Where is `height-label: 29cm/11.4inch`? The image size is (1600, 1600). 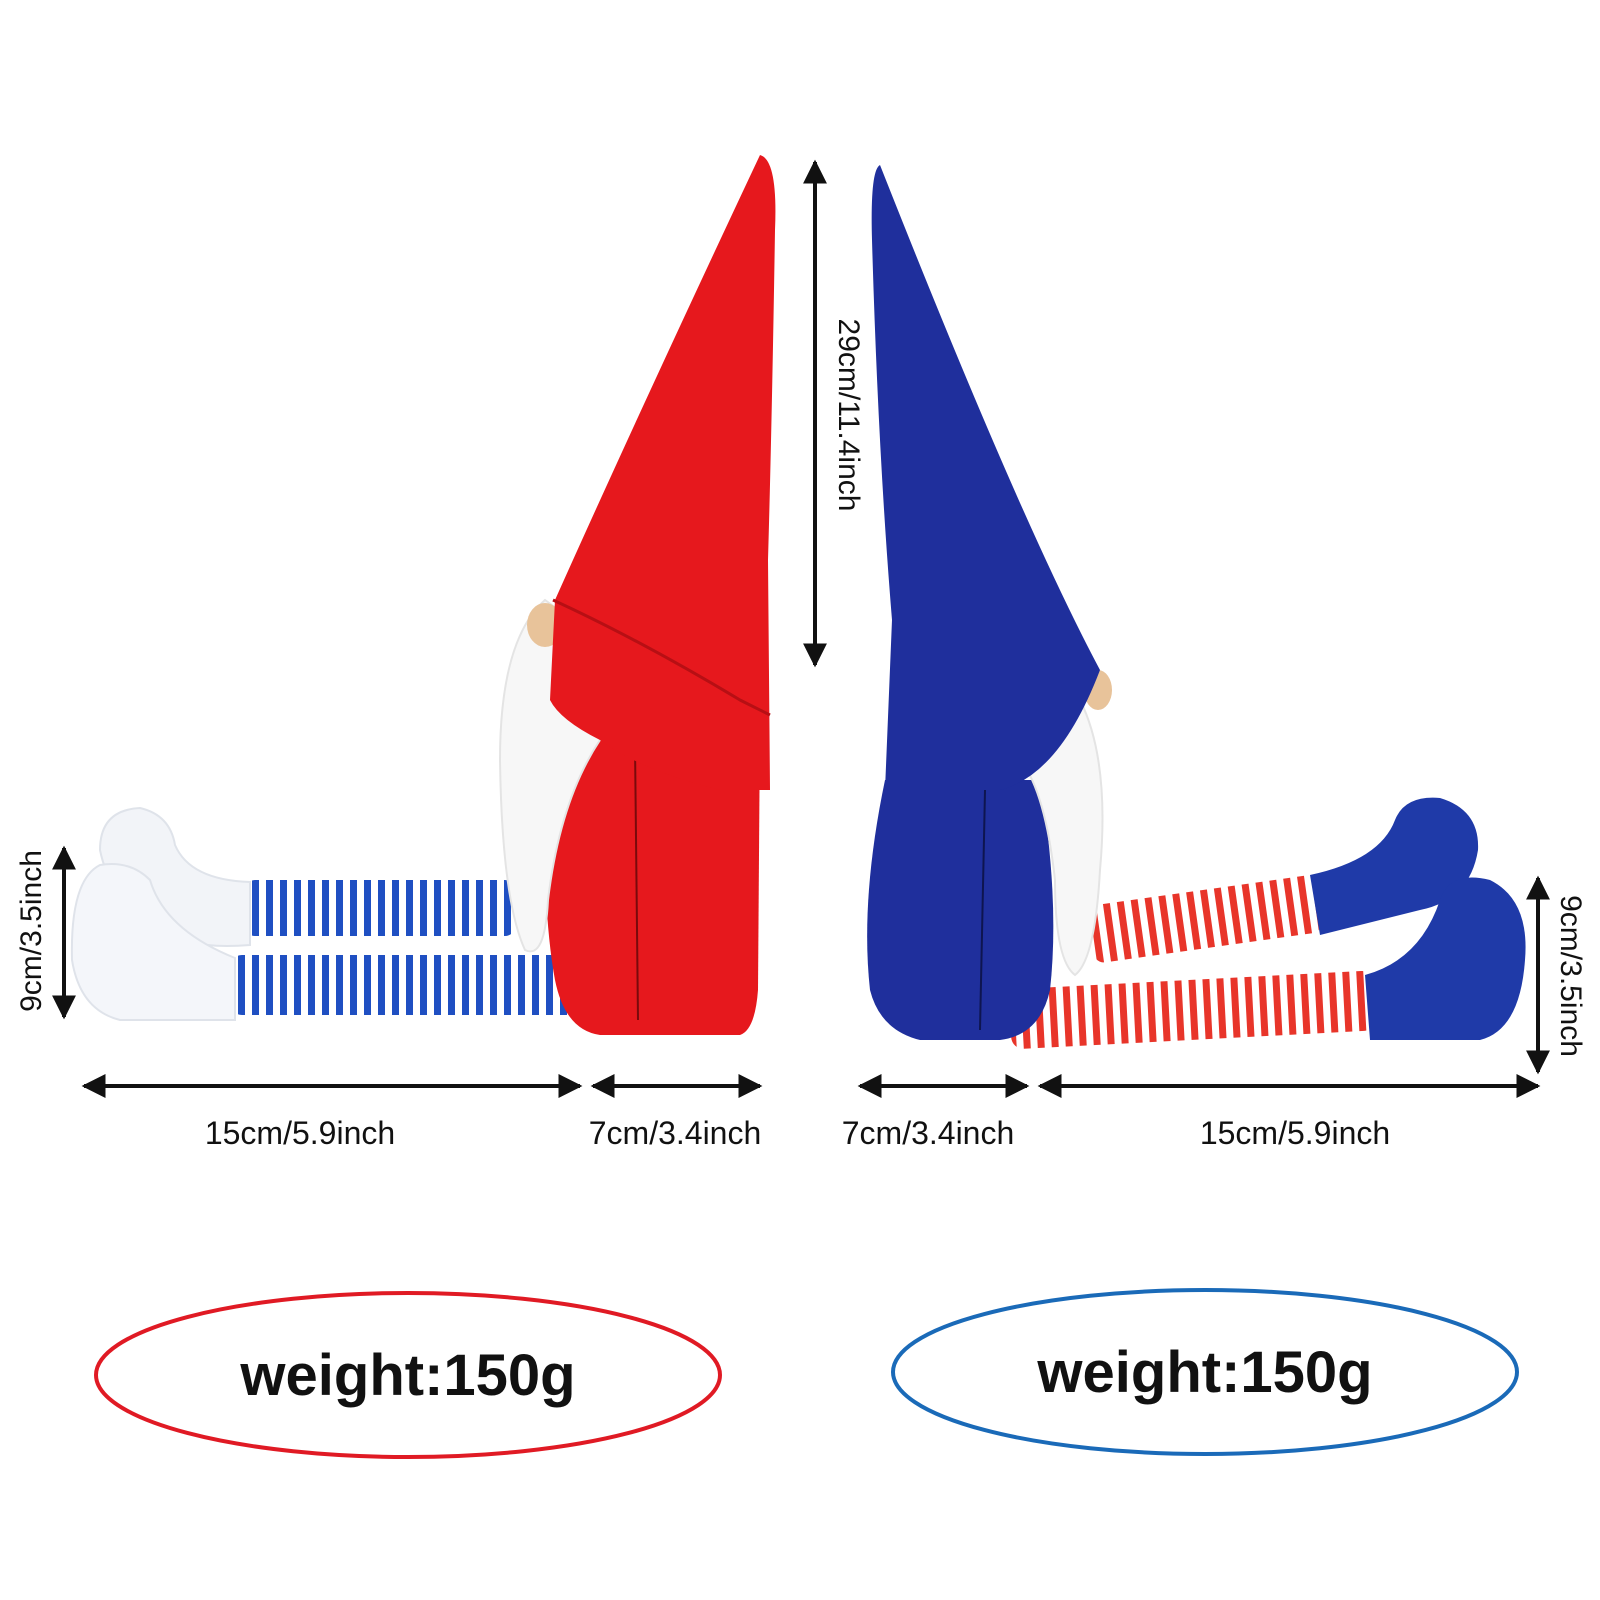 height-label: 29cm/11.4inch is located at coordinates (848, 415).